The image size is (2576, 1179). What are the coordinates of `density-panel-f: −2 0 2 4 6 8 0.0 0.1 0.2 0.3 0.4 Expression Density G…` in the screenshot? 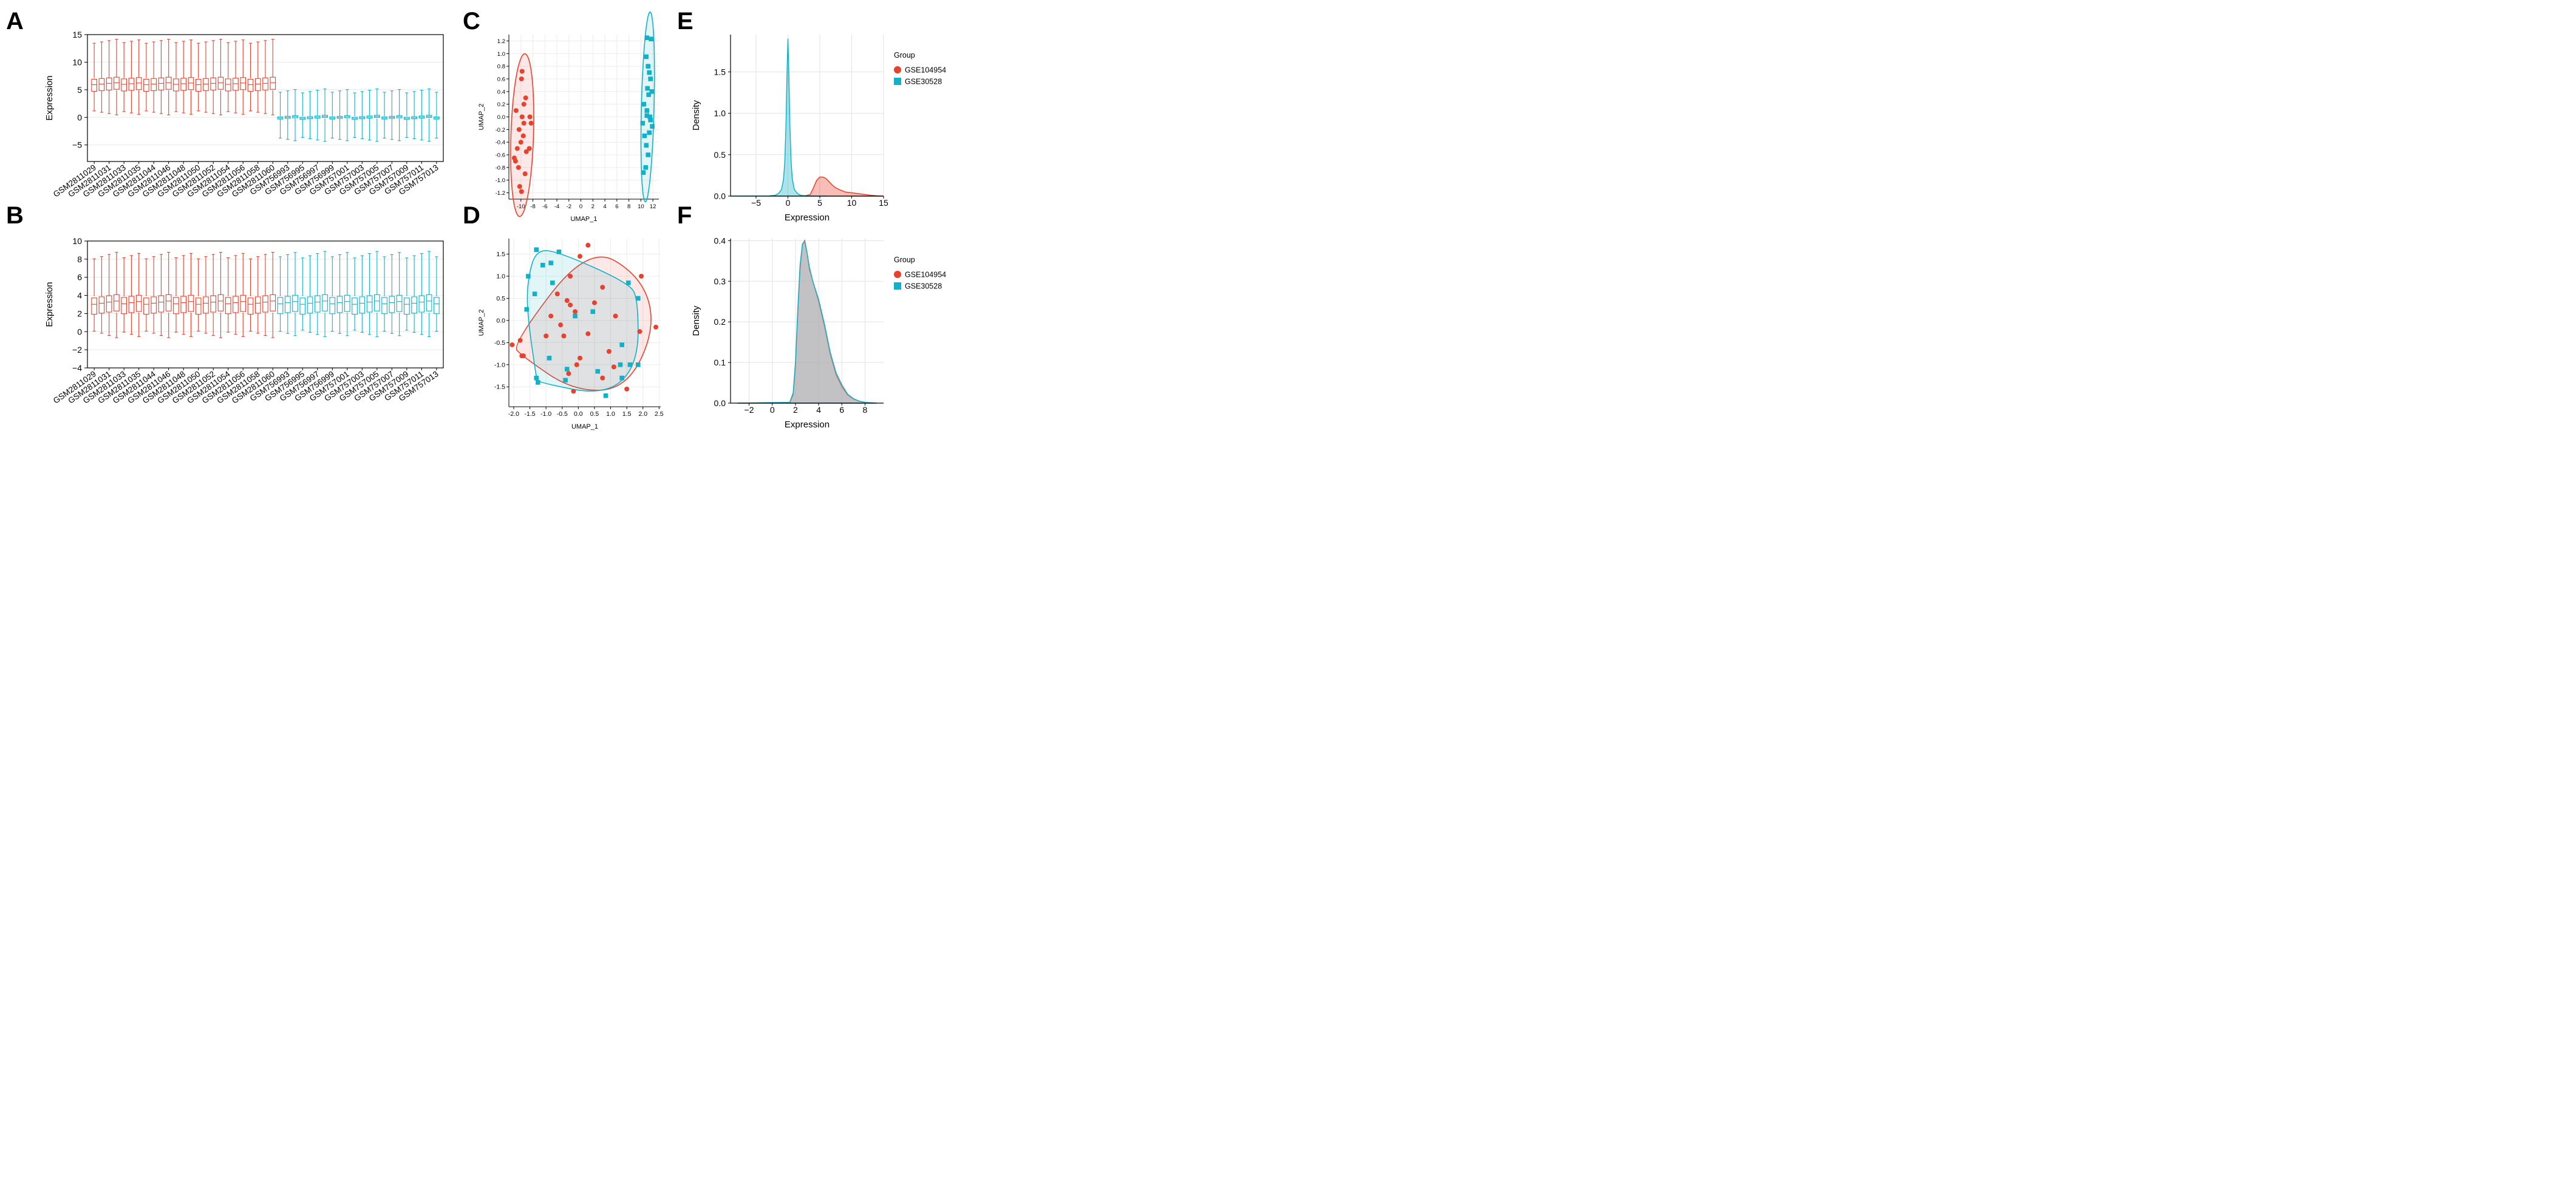 It's located at (819, 333).